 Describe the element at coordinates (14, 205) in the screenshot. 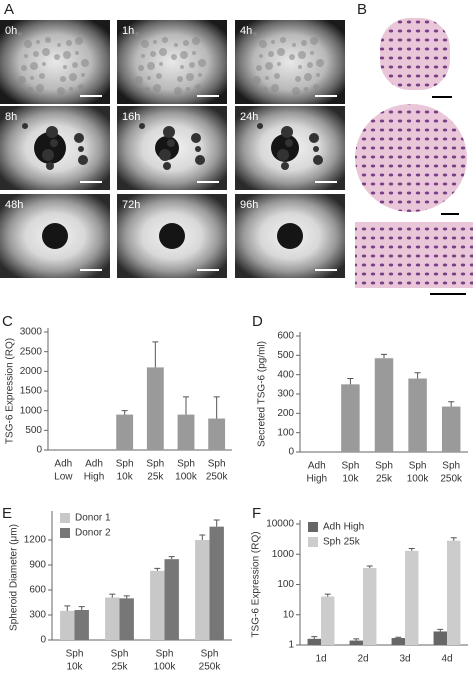

I see `time-label: 48h` at that location.